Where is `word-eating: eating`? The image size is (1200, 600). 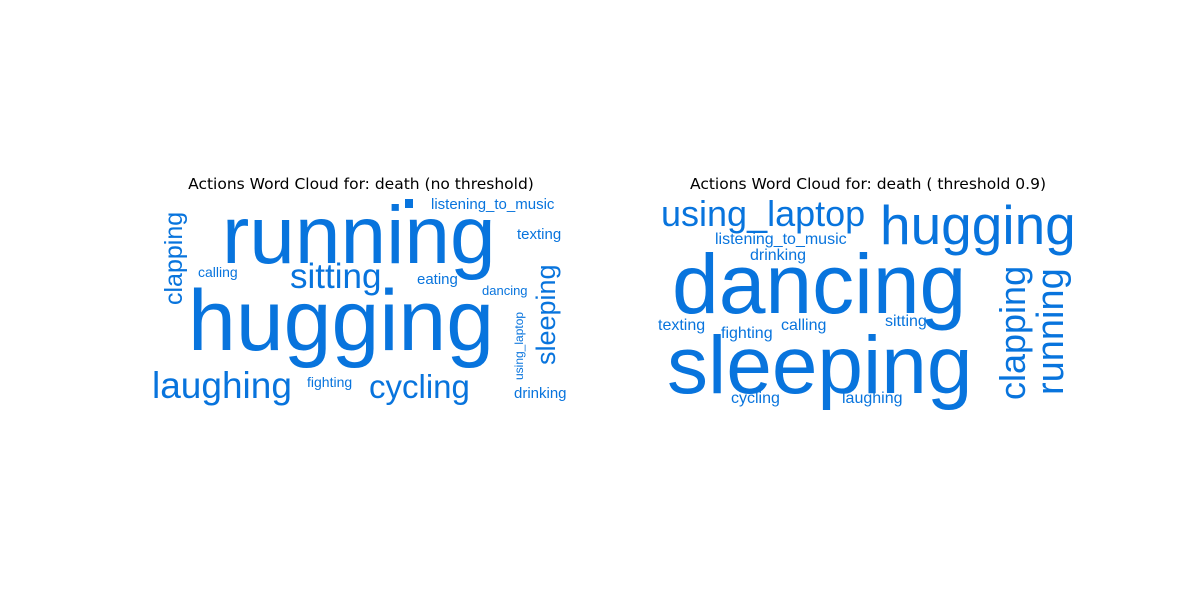
word-eating: eating is located at coordinates (437, 279).